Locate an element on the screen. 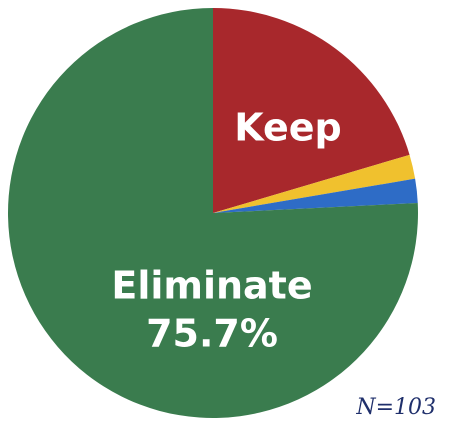 The image size is (449, 426). slice-label: Keep is located at coordinates (288, 128).